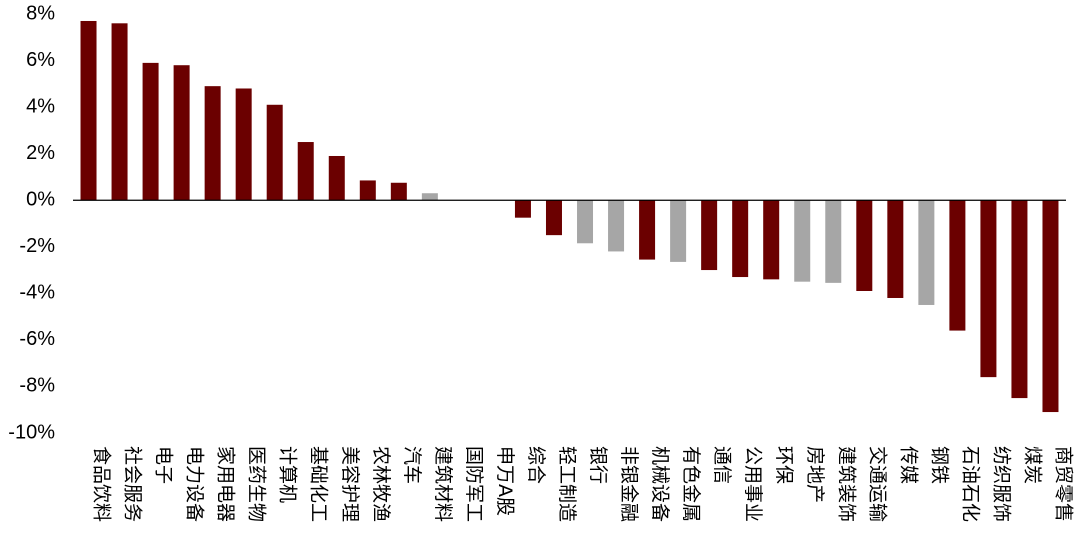 This screenshot has height=558, width=1080. What do you see at coordinates (567, 484) in the screenshot?
I see `category-label: 轻工制造` at bounding box center [567, 484].